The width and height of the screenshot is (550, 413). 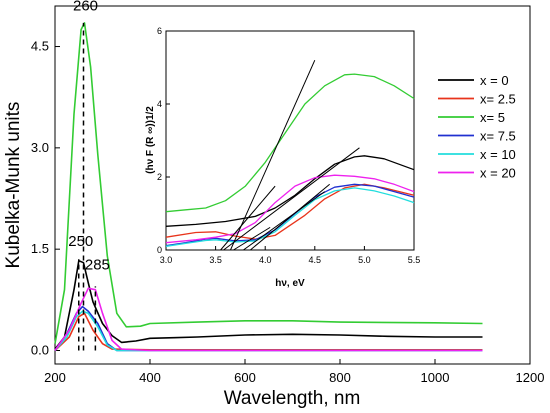 I want to click on inset-x-tick-label: 4.0, so click(x=265, y=260).